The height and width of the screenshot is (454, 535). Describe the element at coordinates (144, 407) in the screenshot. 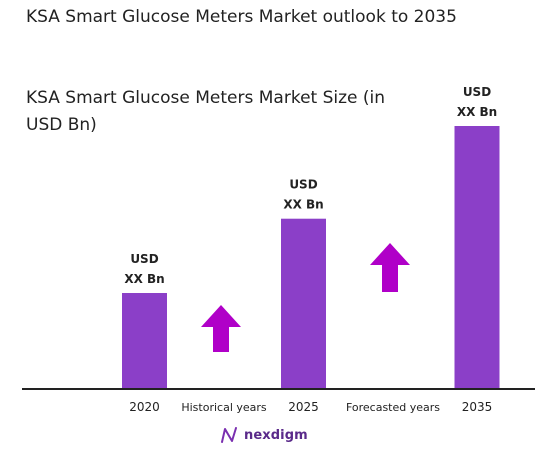

I see `category-label: 2020` at that location.